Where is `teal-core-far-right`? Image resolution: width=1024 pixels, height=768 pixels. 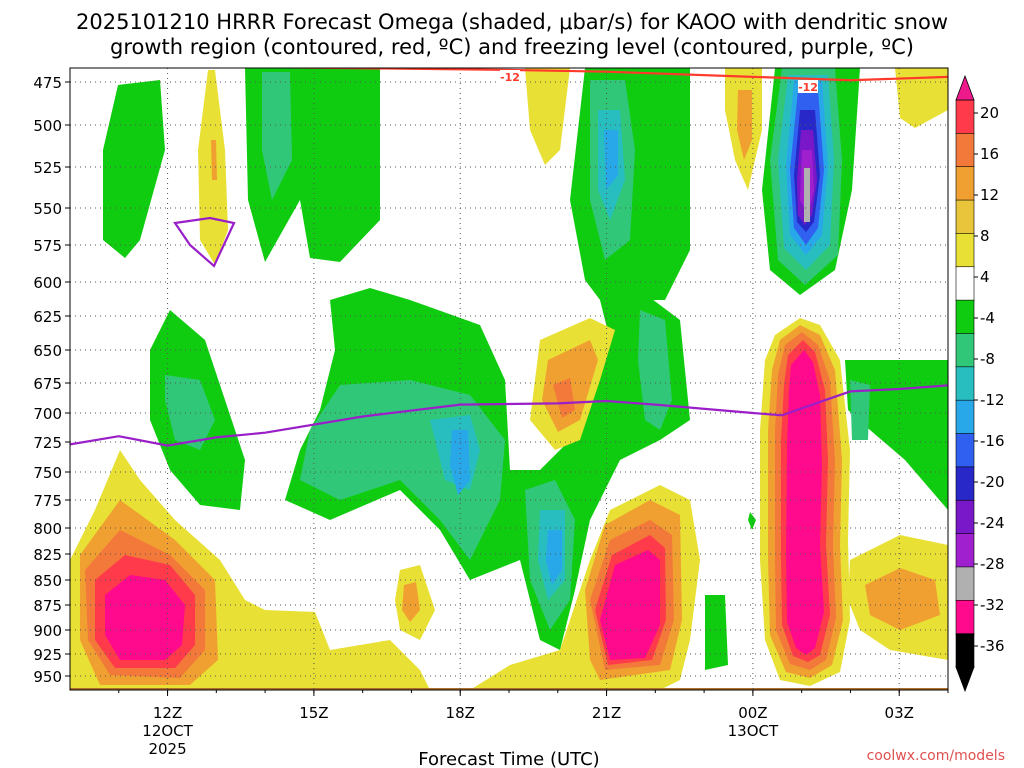
teal-core-far-right is located at coordinates (860, 410).